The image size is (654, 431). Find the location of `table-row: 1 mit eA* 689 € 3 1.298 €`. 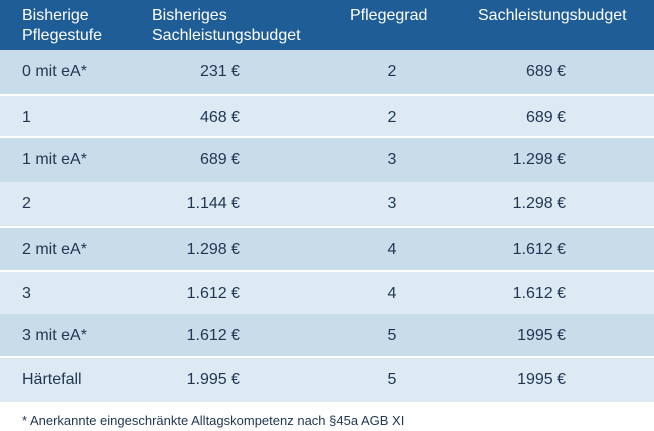

table-row: 1 mit eA* 689 € 3 1.298 € is located at coordinates (327, 160).